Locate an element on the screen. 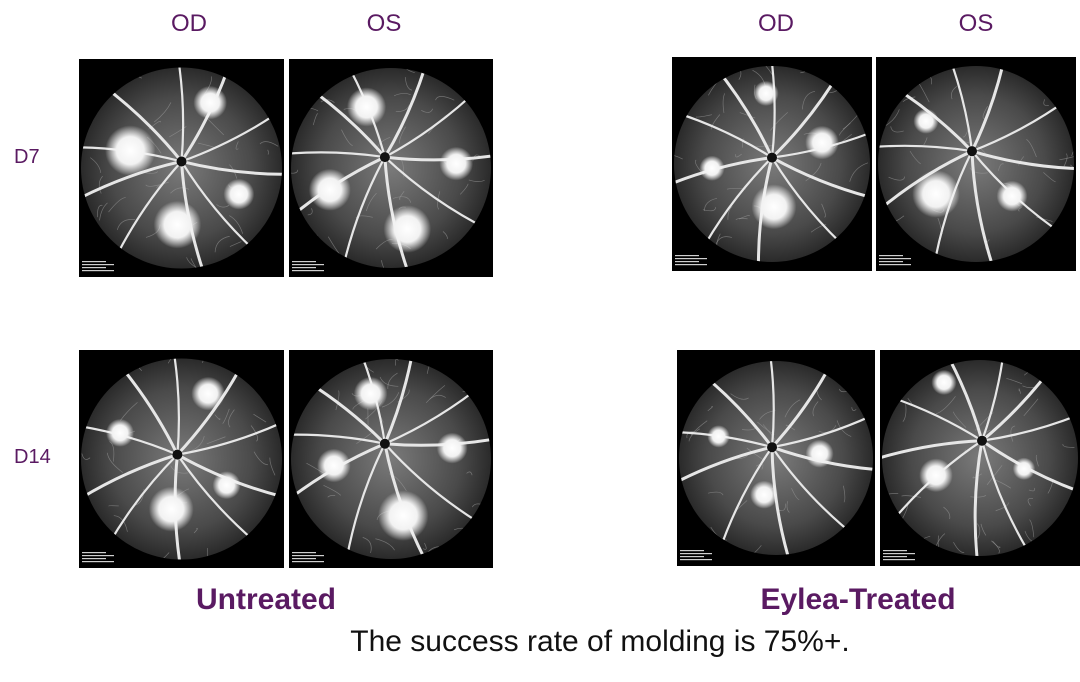 The width and height of the screenshot is (1080, 682). fundus-graphic-untreated-d7-os is located at coordinates (391, 170).